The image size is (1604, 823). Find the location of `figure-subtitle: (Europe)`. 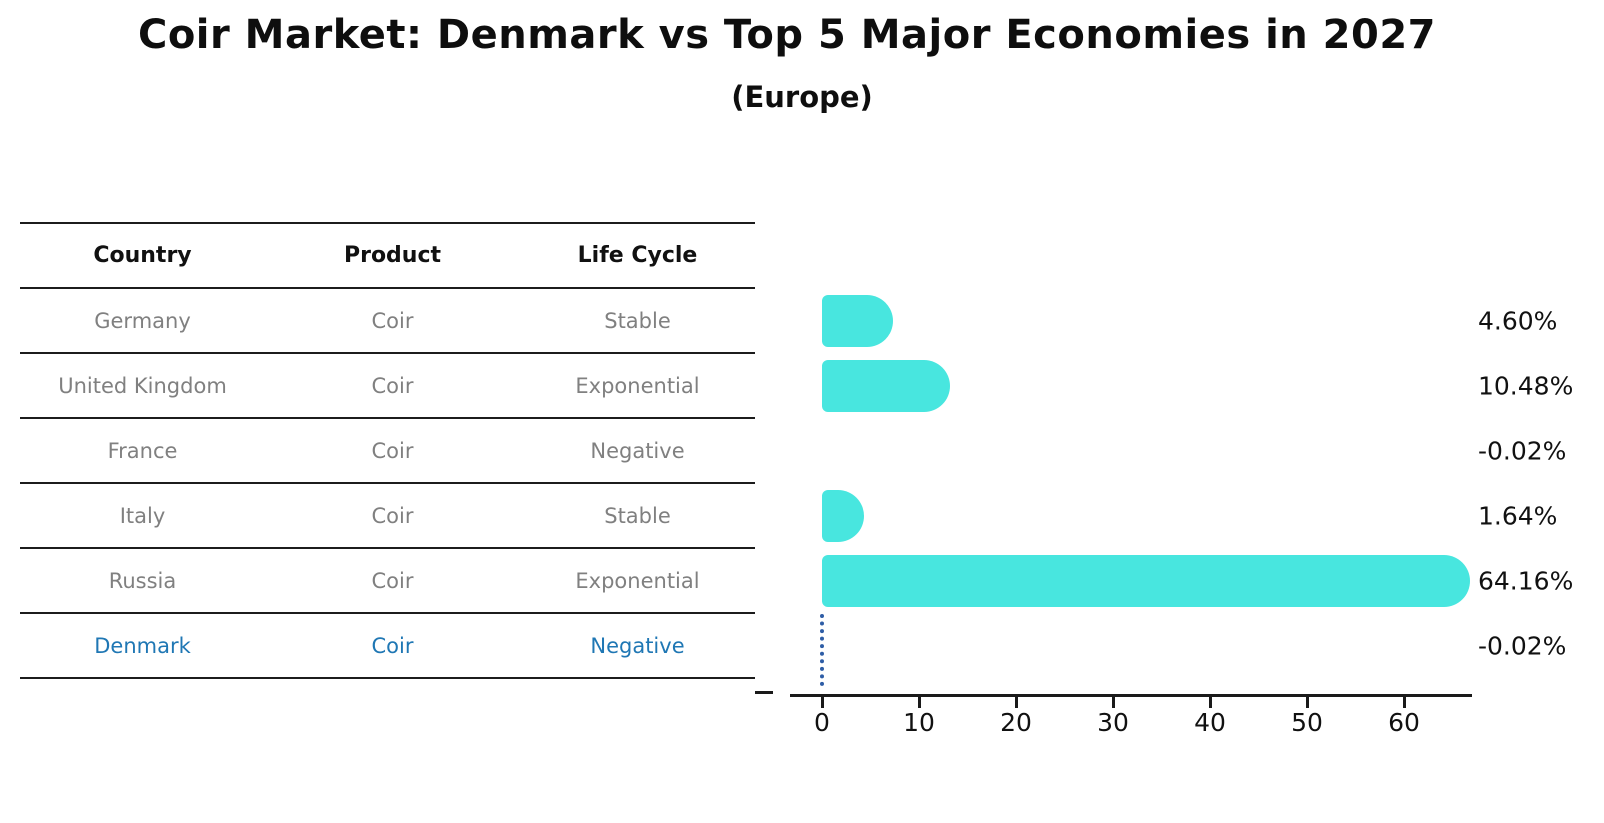

figure-subtitle: (Europe) is located at coordinates (802, 97).